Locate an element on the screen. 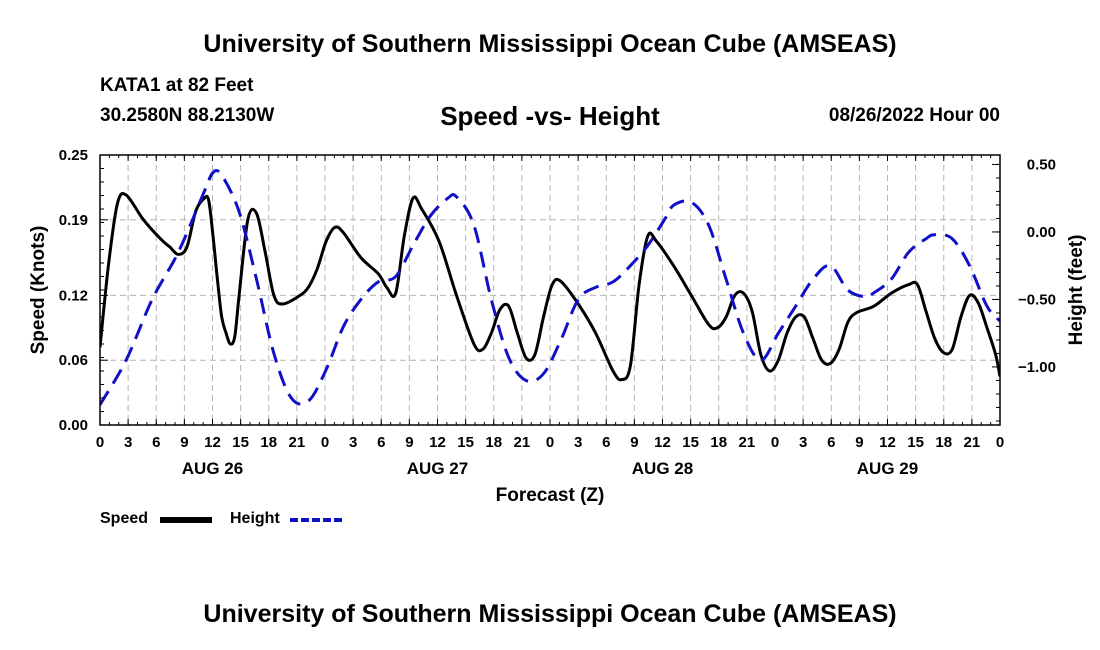  date-label: AUG 26 is located at coordinates (212, 468).